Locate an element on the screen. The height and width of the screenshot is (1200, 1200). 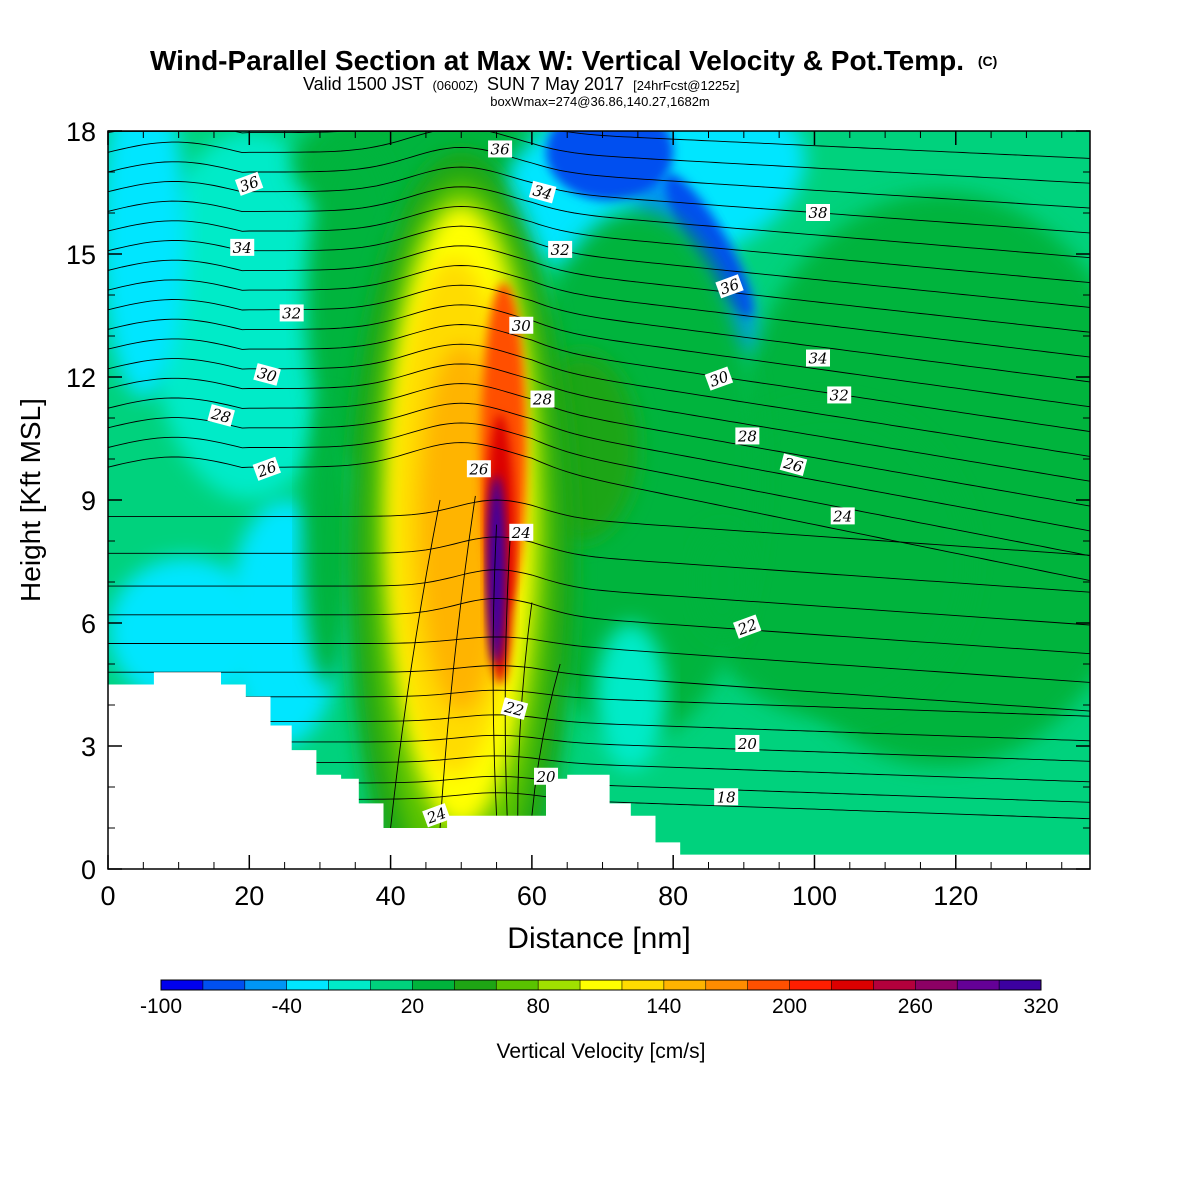
isentrope-label-12: 28 is located at coordinates (542, 399).